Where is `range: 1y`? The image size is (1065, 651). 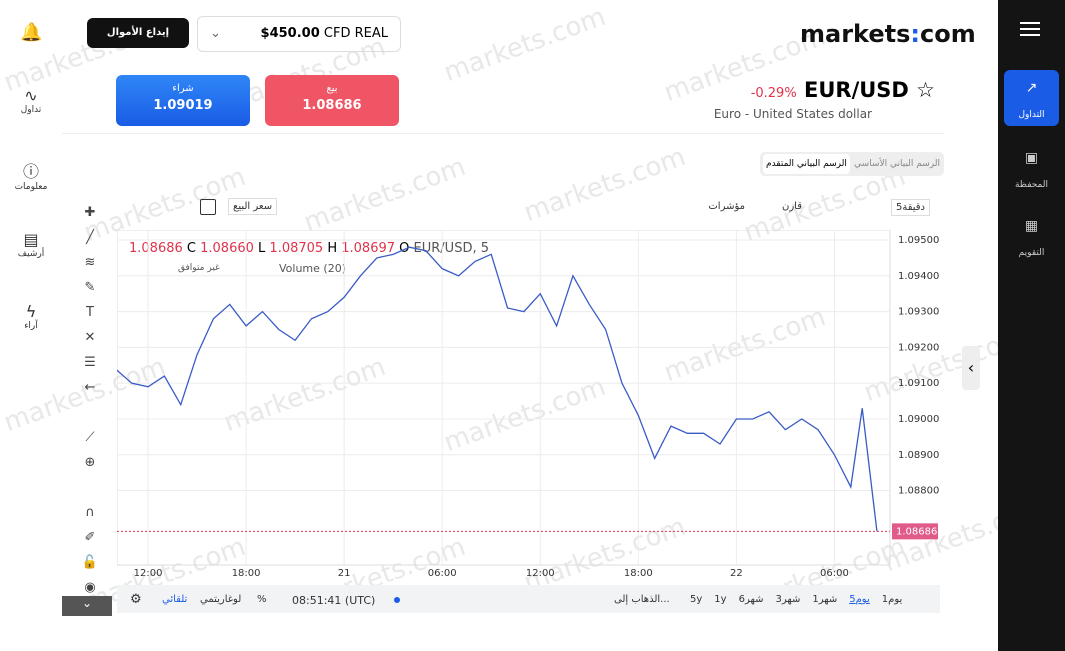
range: 1y is located at coordinates (720, 599).